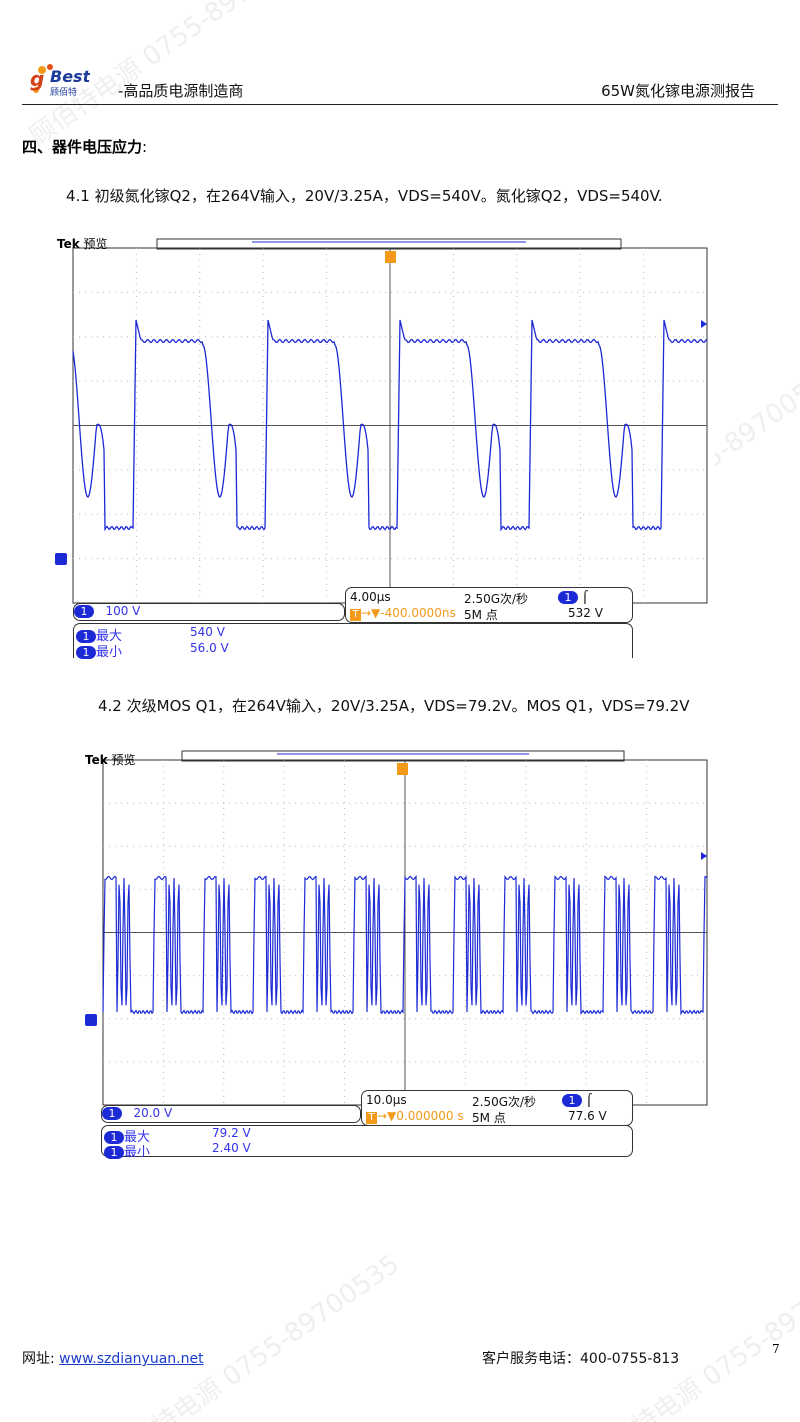  I want to click on channel-scale-panel: 1 100 V, so click(209, 612).